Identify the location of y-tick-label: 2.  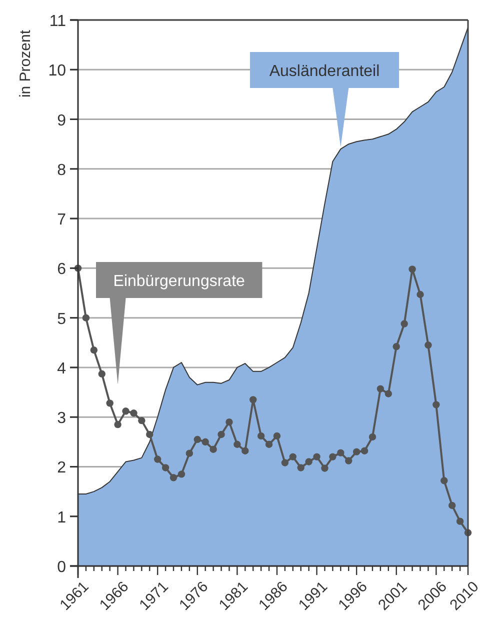
(61, 468).